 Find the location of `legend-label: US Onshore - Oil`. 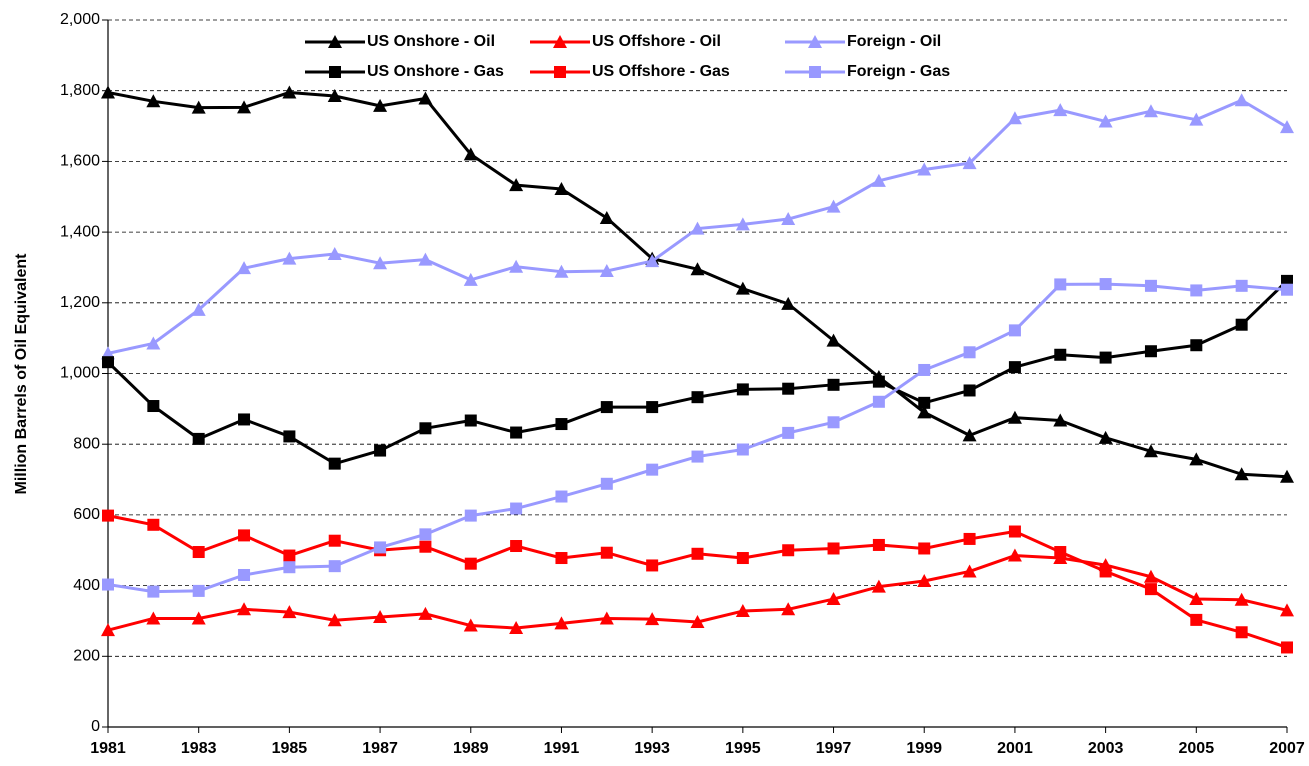

legend-label: US Onshore - Oil is located at coordinates (431, 41).